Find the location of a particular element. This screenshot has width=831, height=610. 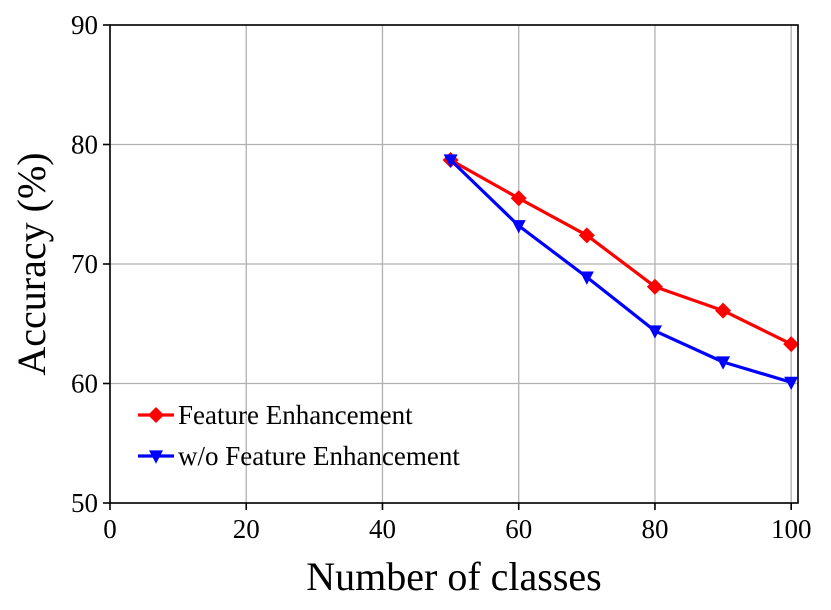

x-tick-label: 60 is located at coordinates (518, 529).